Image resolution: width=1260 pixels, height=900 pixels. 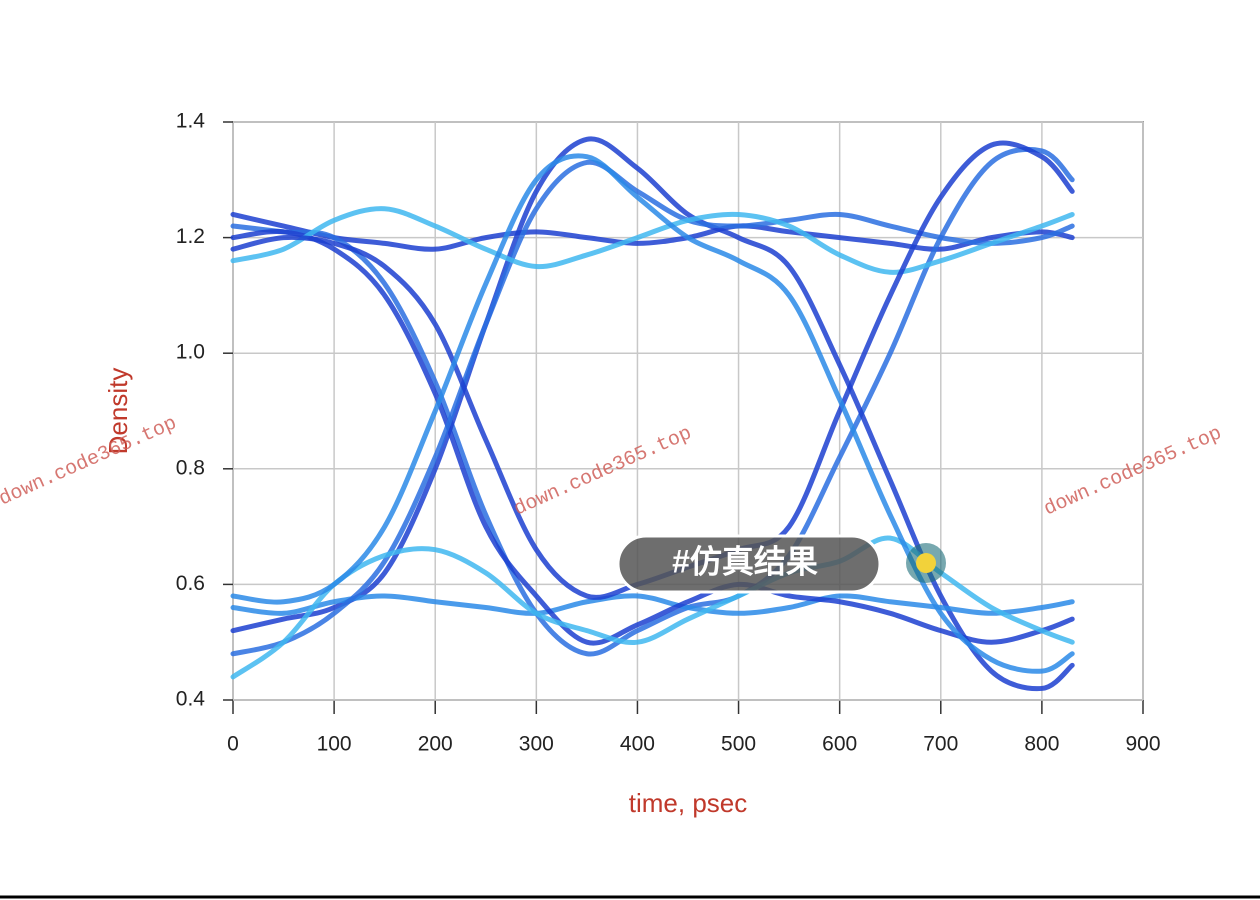 I want to click on y-tick-label: 0.6, so click(x=190, y=583).